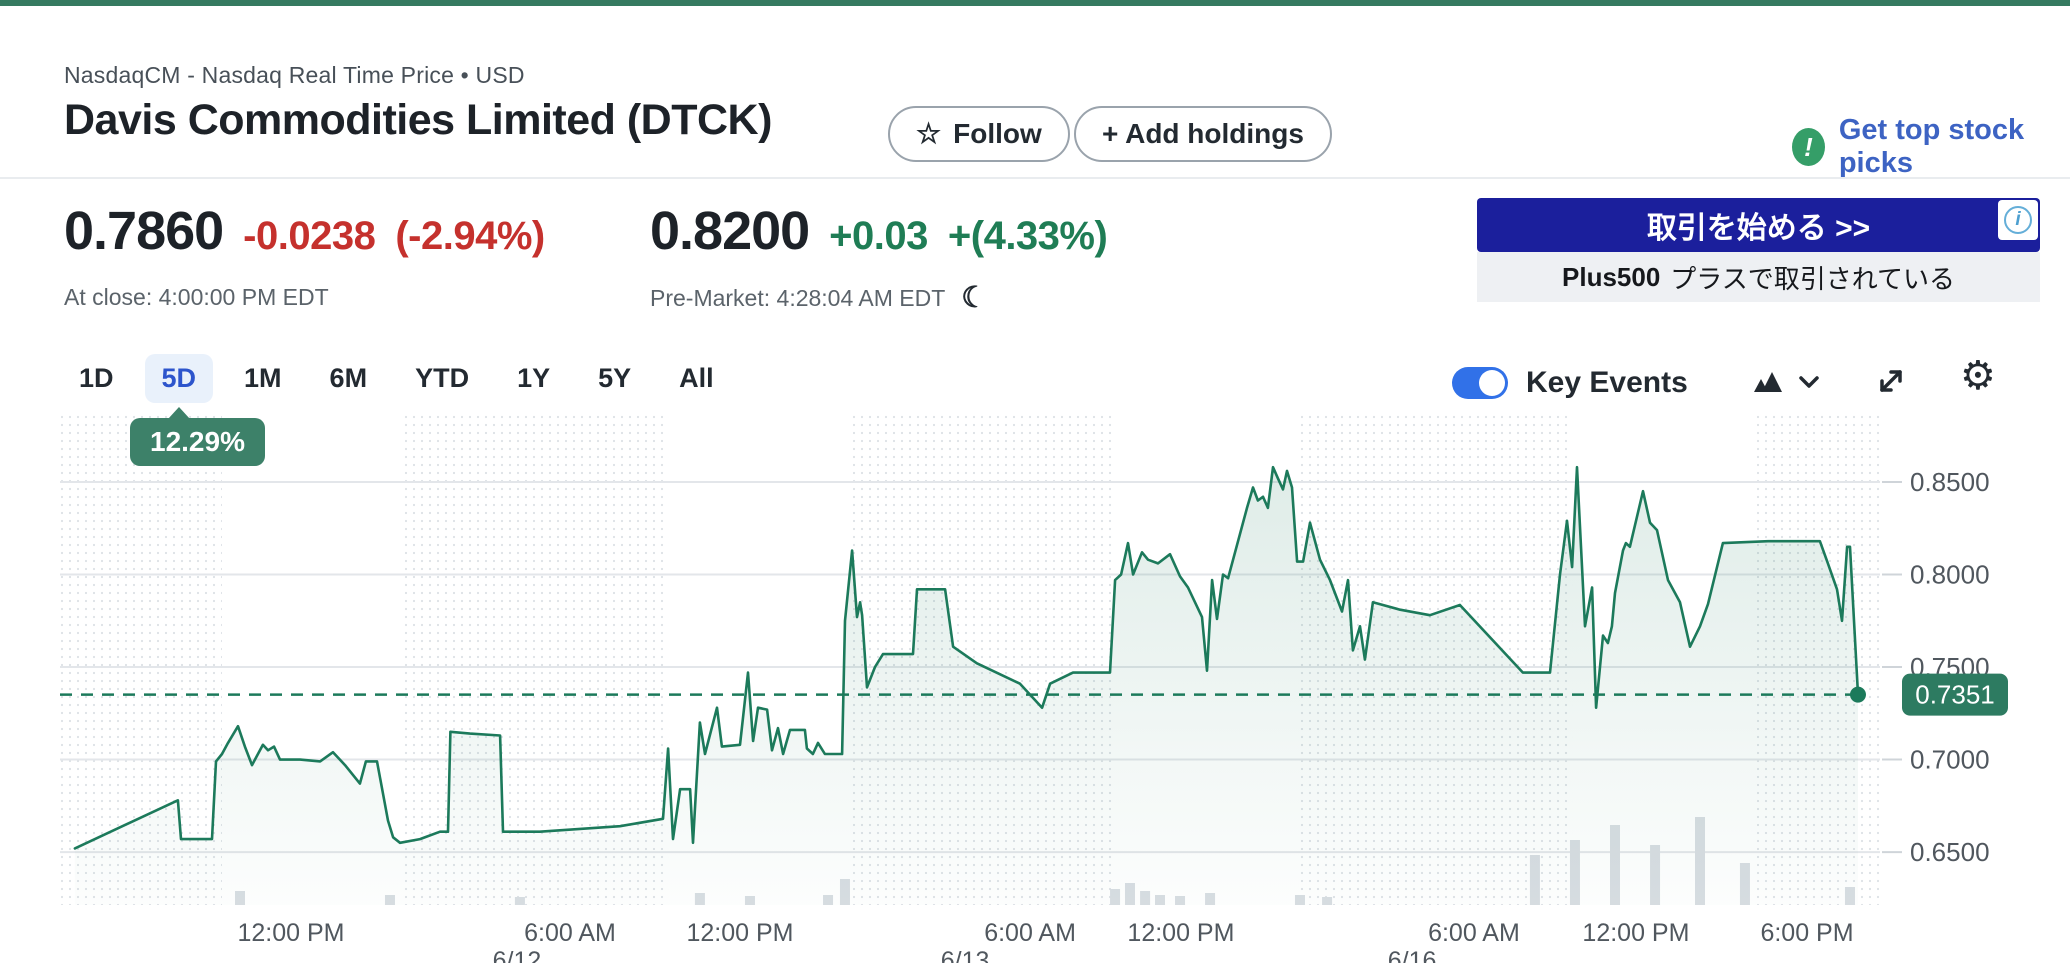 The height and width of the screenshot is (968, 2070). What do you see at coordinates (96, 378) in the screenshot?
I see `tab-1d: 1D` at bounding box center [96, 378].